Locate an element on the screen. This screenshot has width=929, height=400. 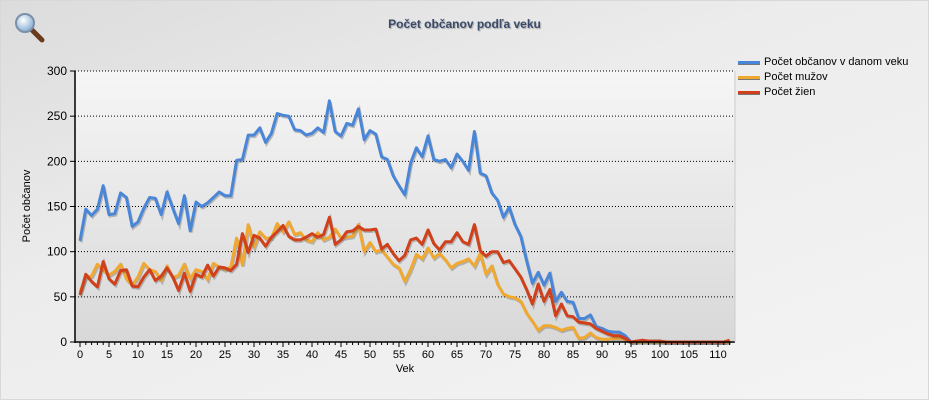
x-tick-label: 65 is located at coordinates (457, 355).